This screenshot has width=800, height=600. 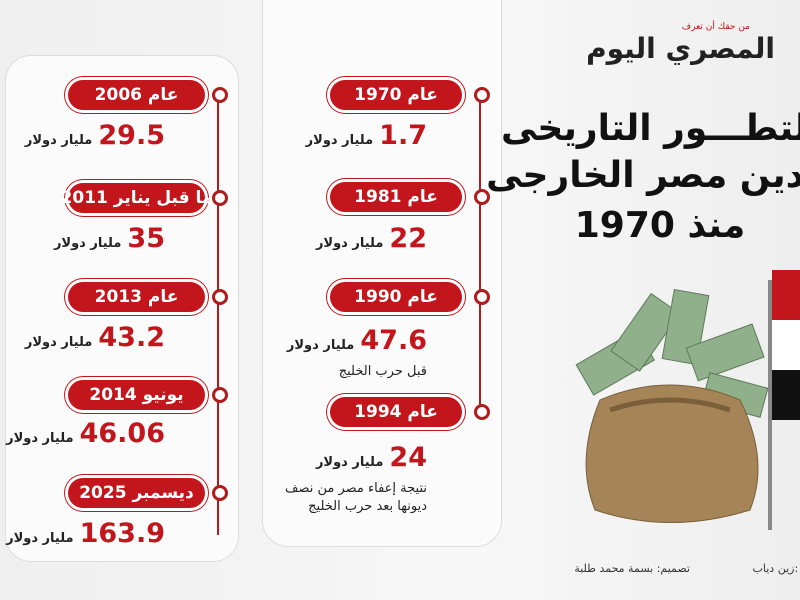 I want to click on value-number: 47.6, so click(x=393, y=340).